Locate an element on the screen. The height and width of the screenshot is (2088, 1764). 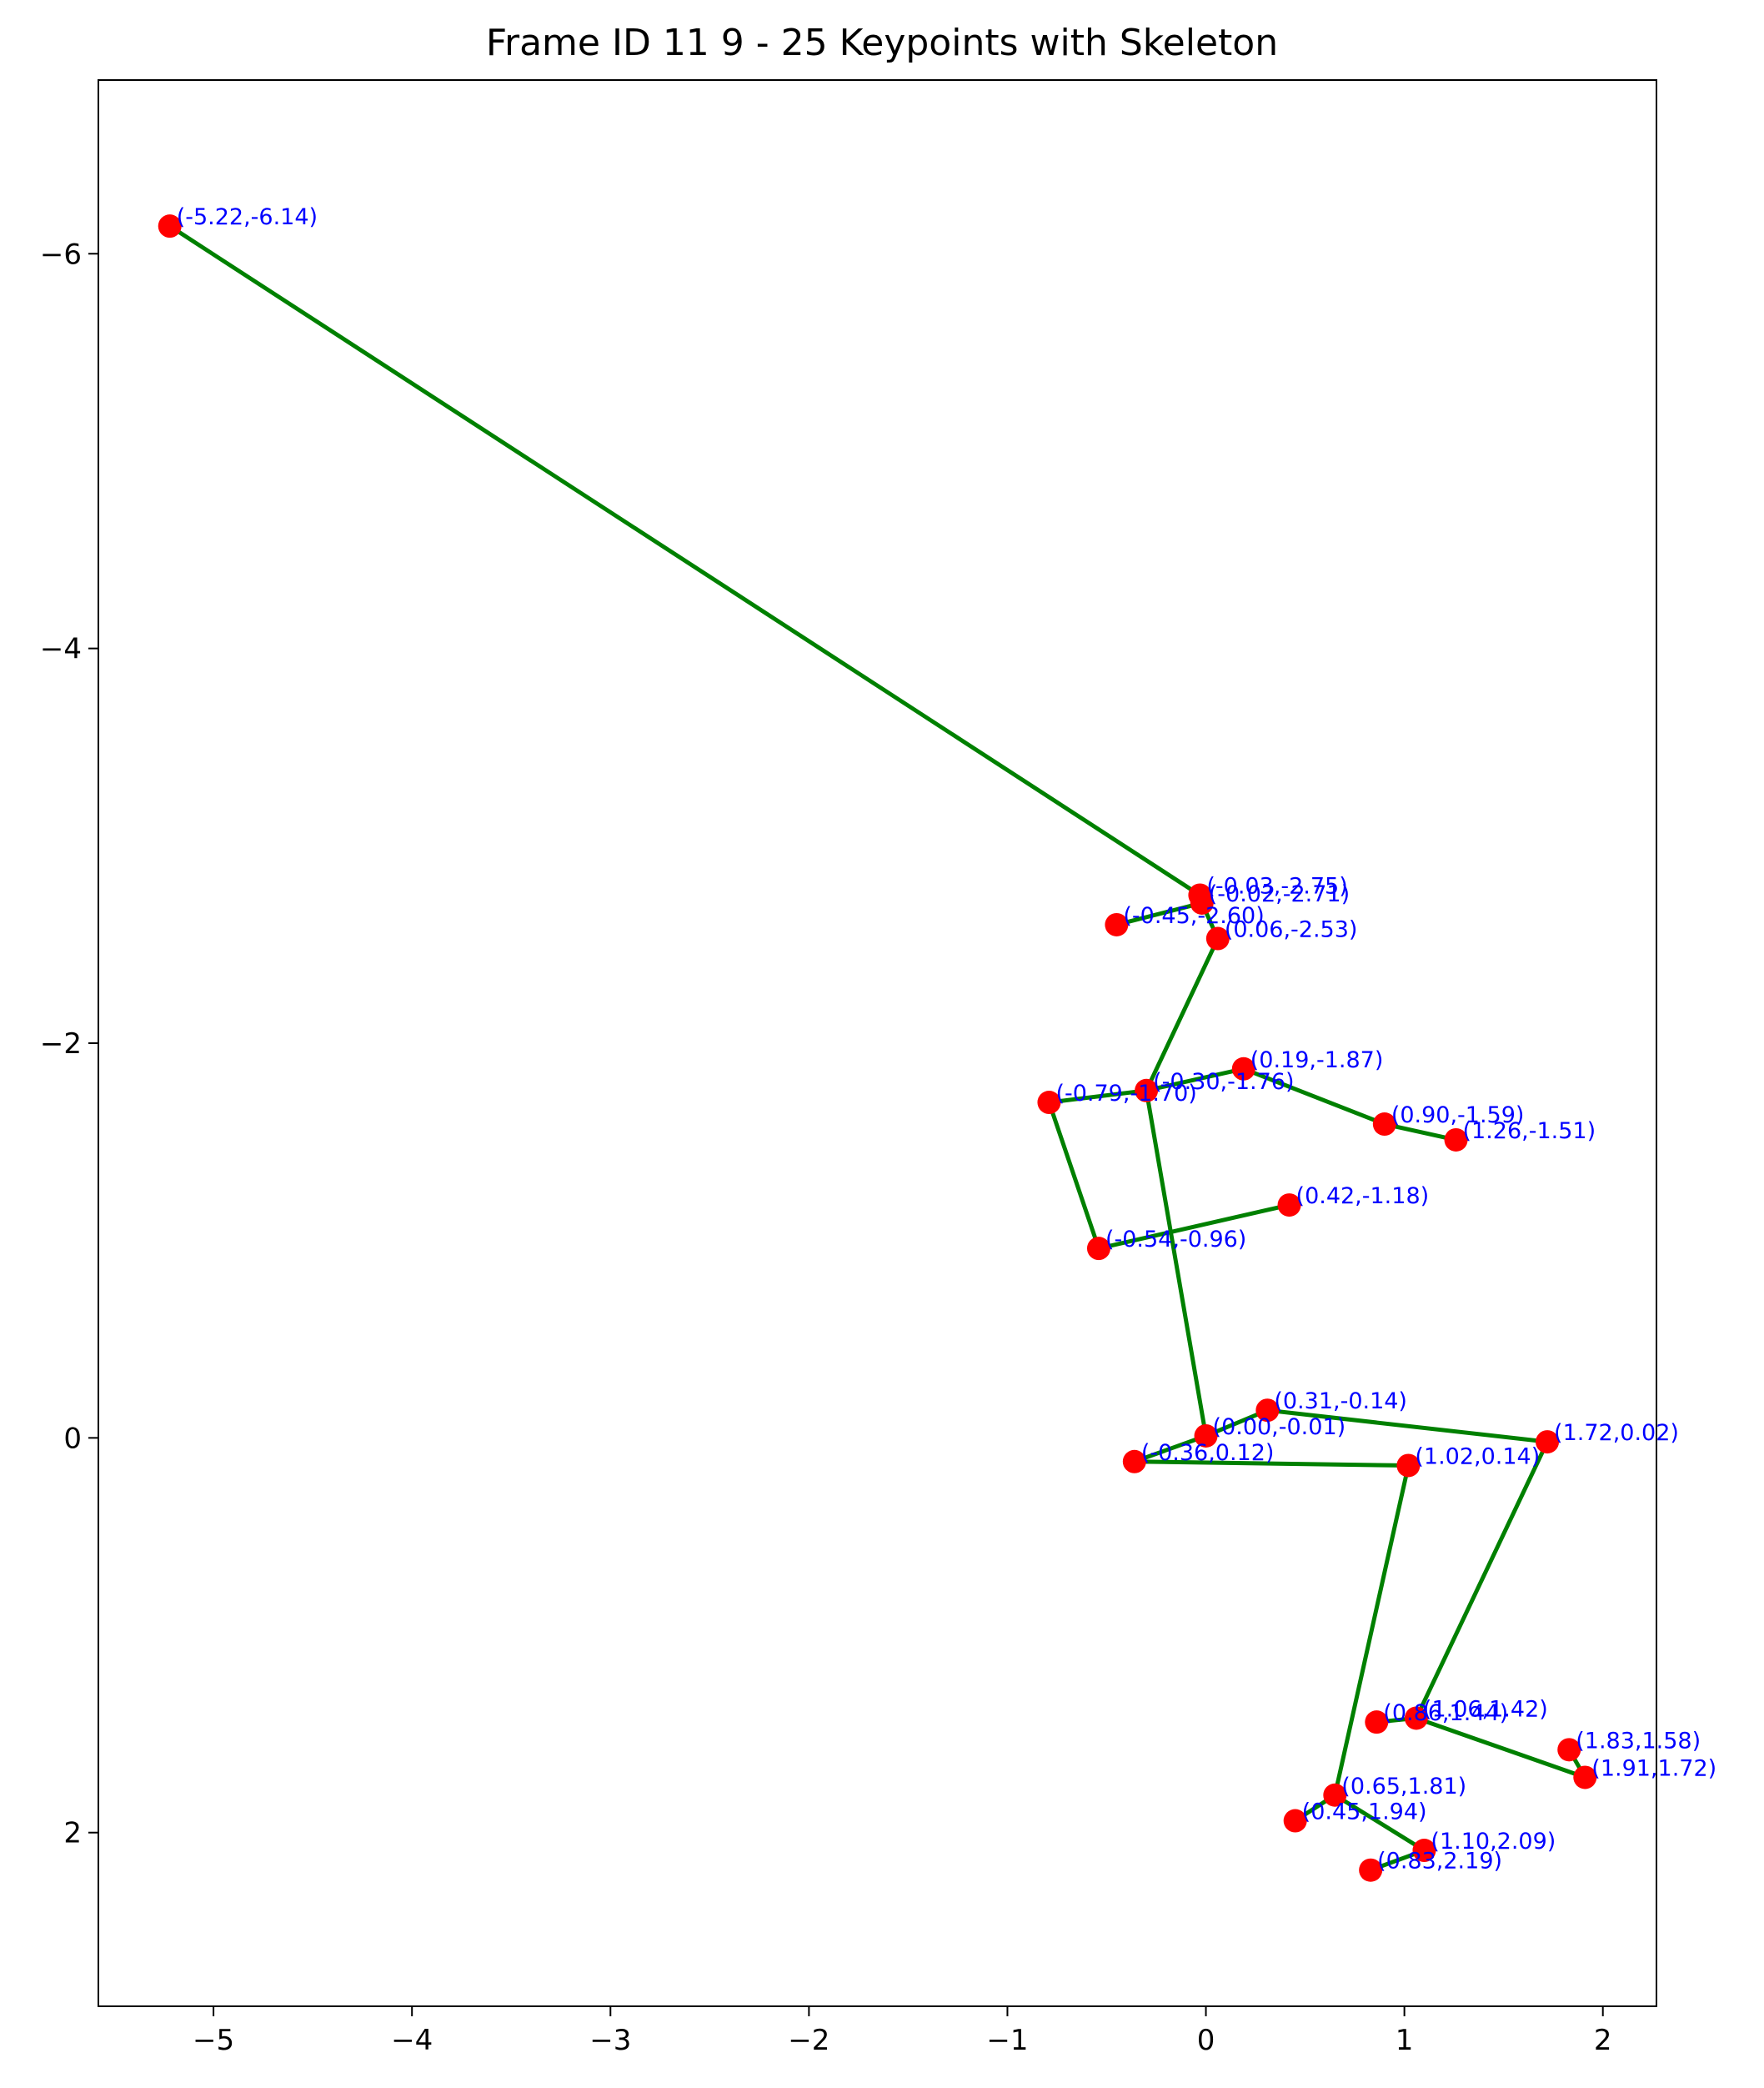
keypoint-label-7: (-0.79,-1.70) is located at coordinates (1125, 1094).